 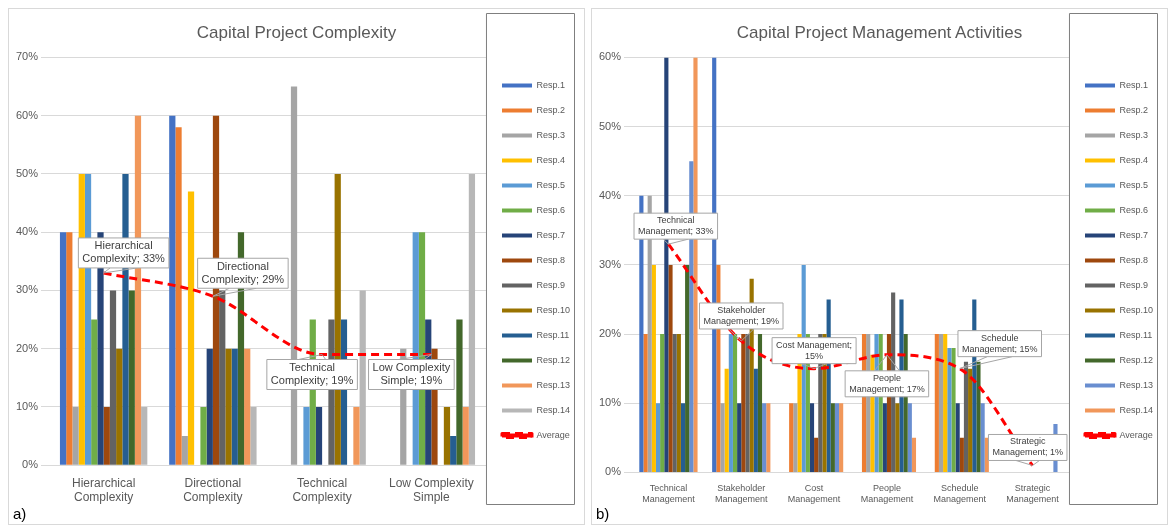 I want to click on legend-label: Resp.2, so click(x=1134, y=109).